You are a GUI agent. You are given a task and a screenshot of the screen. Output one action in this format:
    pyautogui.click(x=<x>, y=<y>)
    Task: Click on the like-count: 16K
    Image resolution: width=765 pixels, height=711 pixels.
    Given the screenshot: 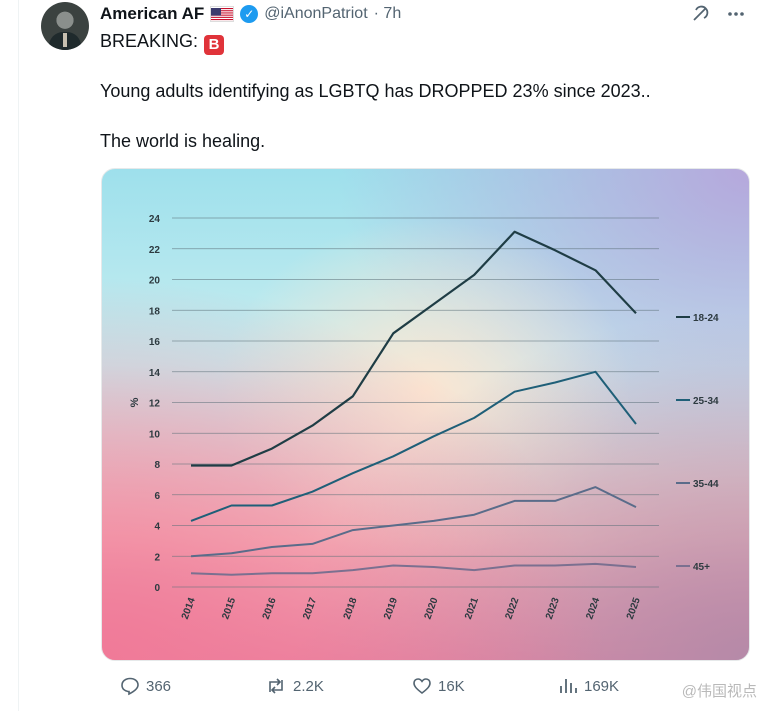 What is the action you would take?
    pyautogui.click(x=451, y=686)
    